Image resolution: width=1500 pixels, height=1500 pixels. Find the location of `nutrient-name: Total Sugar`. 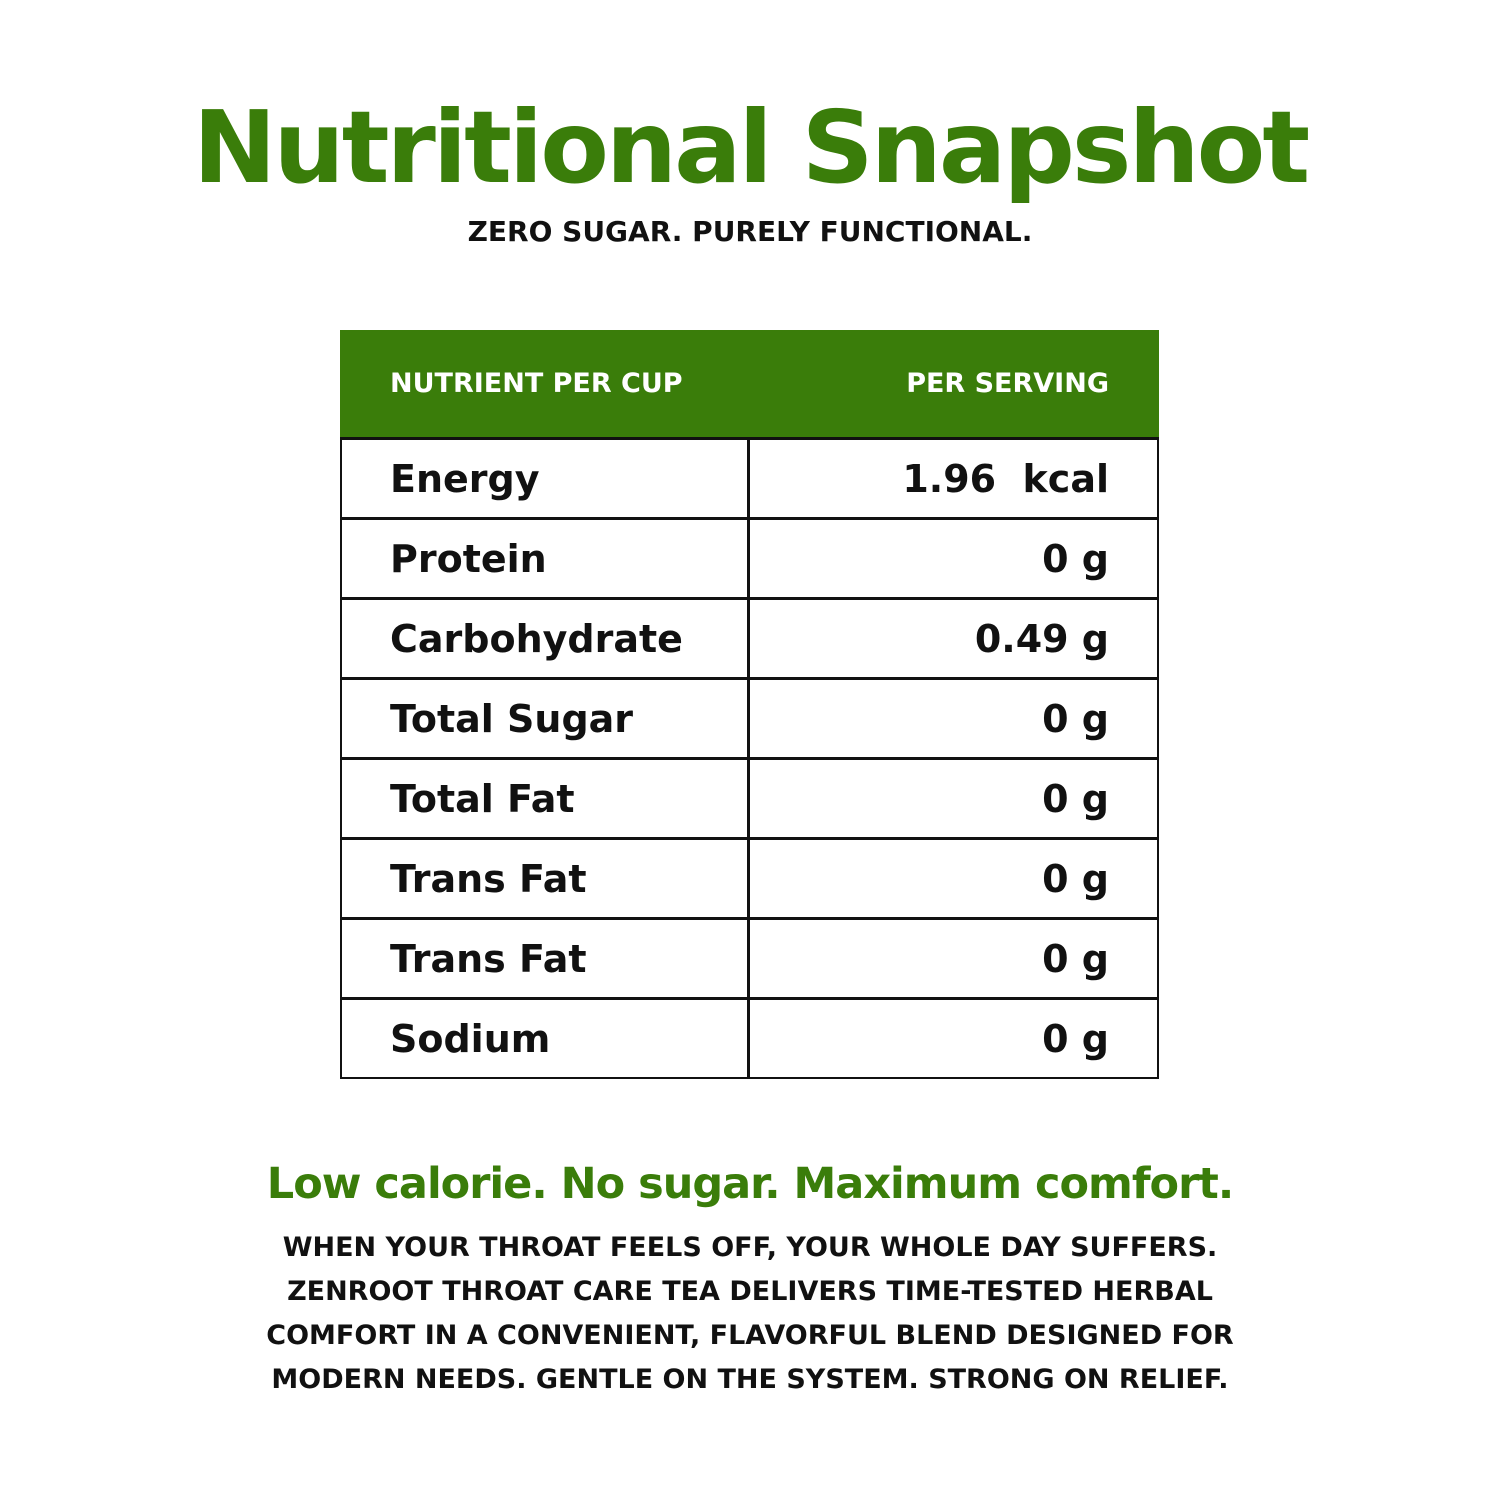

nutrient-name: Total Sugar is located at coordinates (546, 718).